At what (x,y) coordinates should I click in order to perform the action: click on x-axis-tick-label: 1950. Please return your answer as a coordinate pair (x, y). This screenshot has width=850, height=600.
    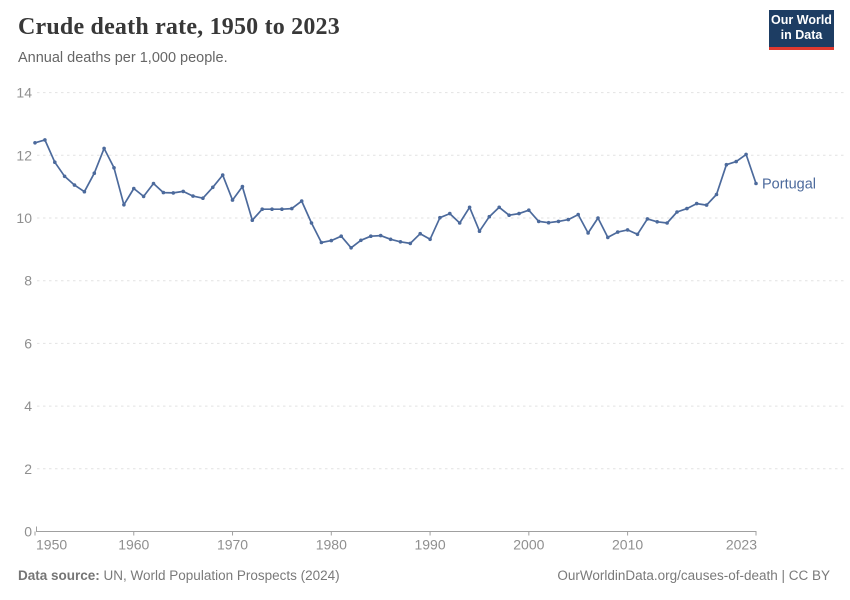
    Looking at the image, I should click on (51, 545).